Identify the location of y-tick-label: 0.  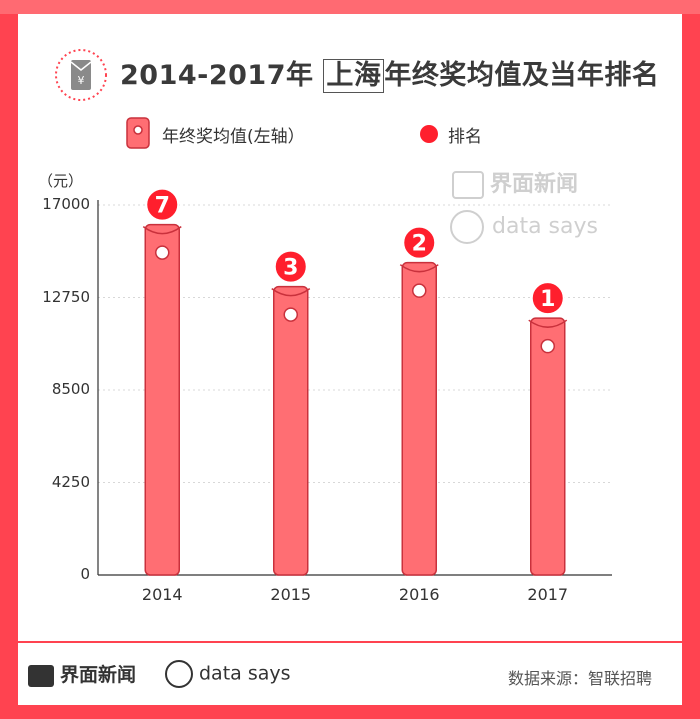
(85, 574).